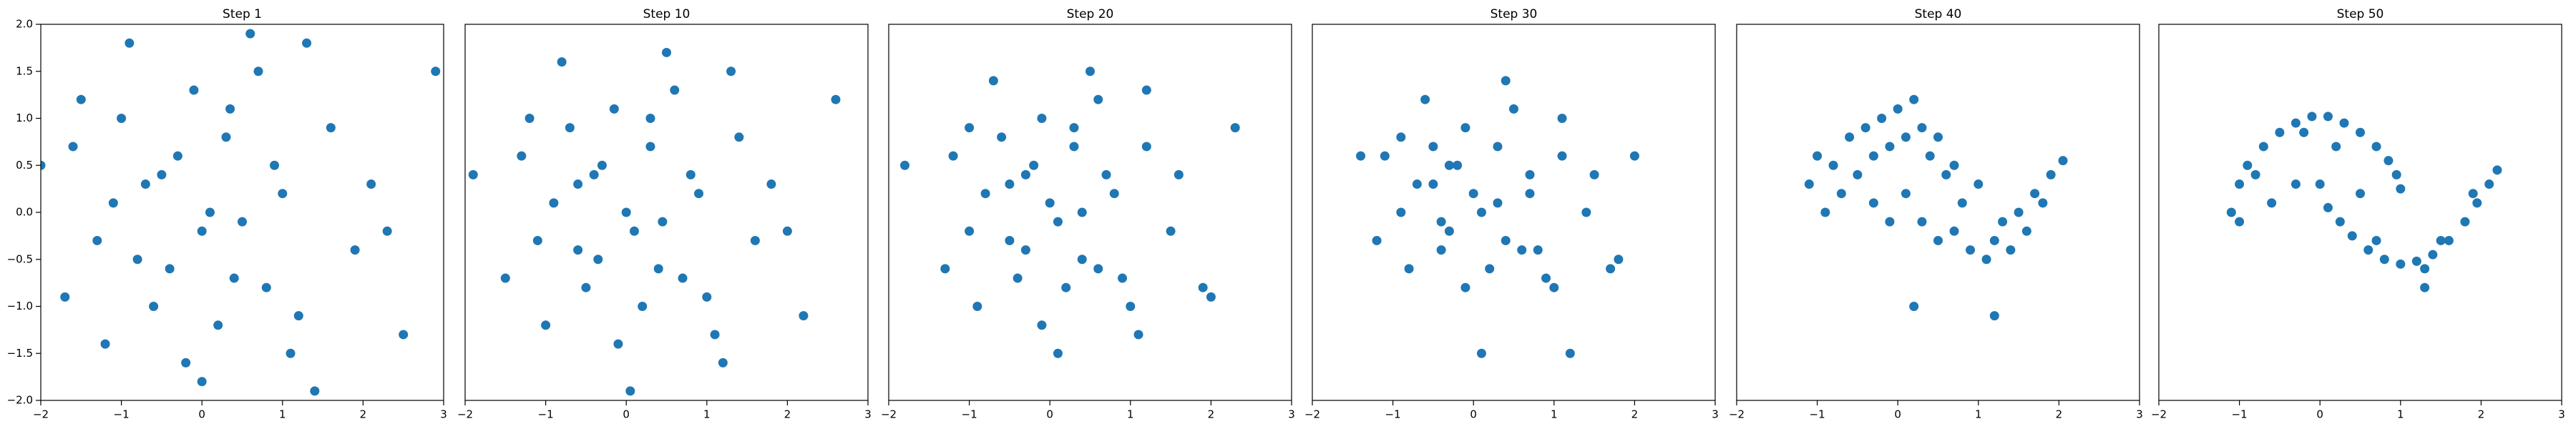  What do you see at coordinates (1090, 14) in the screenshot?
I see `subplot-title: Step 20` at bounding box center [1090, 14].